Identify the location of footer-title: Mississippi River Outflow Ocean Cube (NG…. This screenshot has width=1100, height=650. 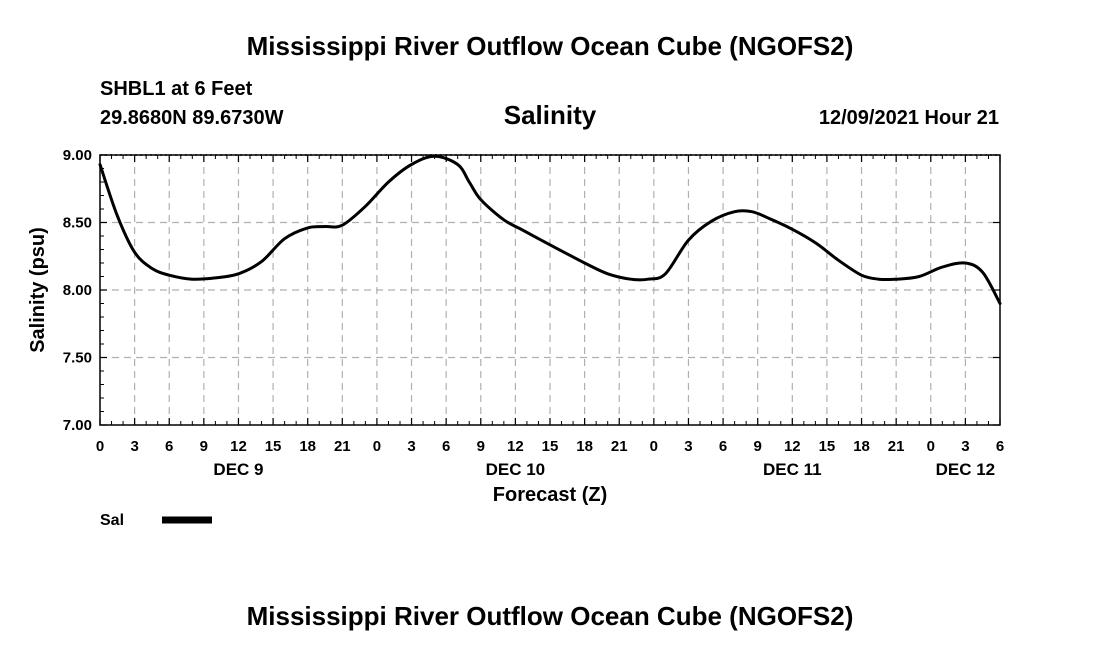
(550, 616).